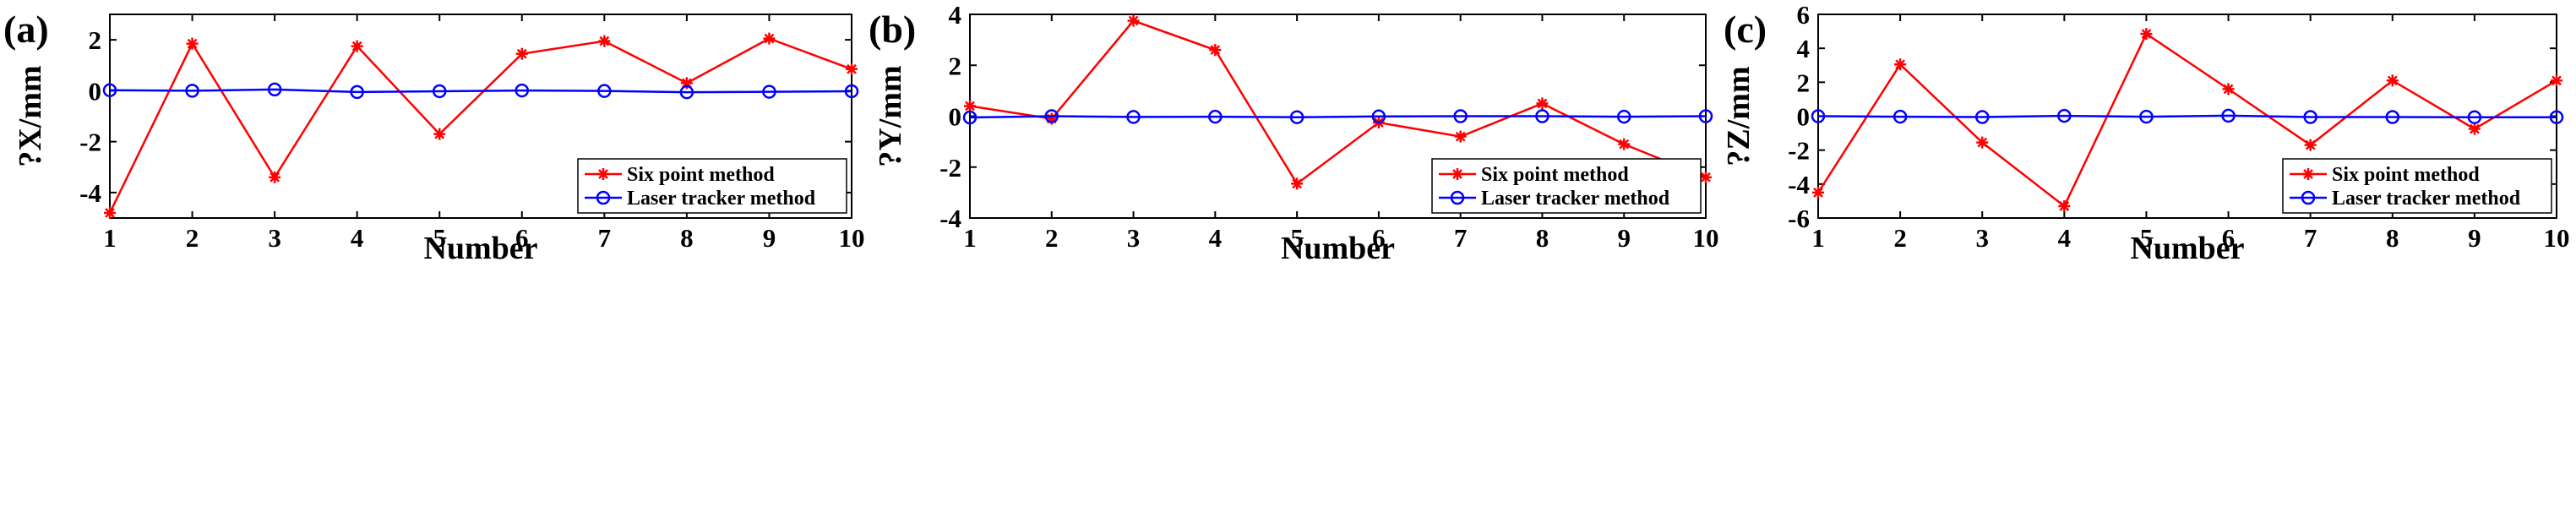 This screenshot has width=2576, height=518. I want to click on legend-label: Six point method, so click(701, 175).